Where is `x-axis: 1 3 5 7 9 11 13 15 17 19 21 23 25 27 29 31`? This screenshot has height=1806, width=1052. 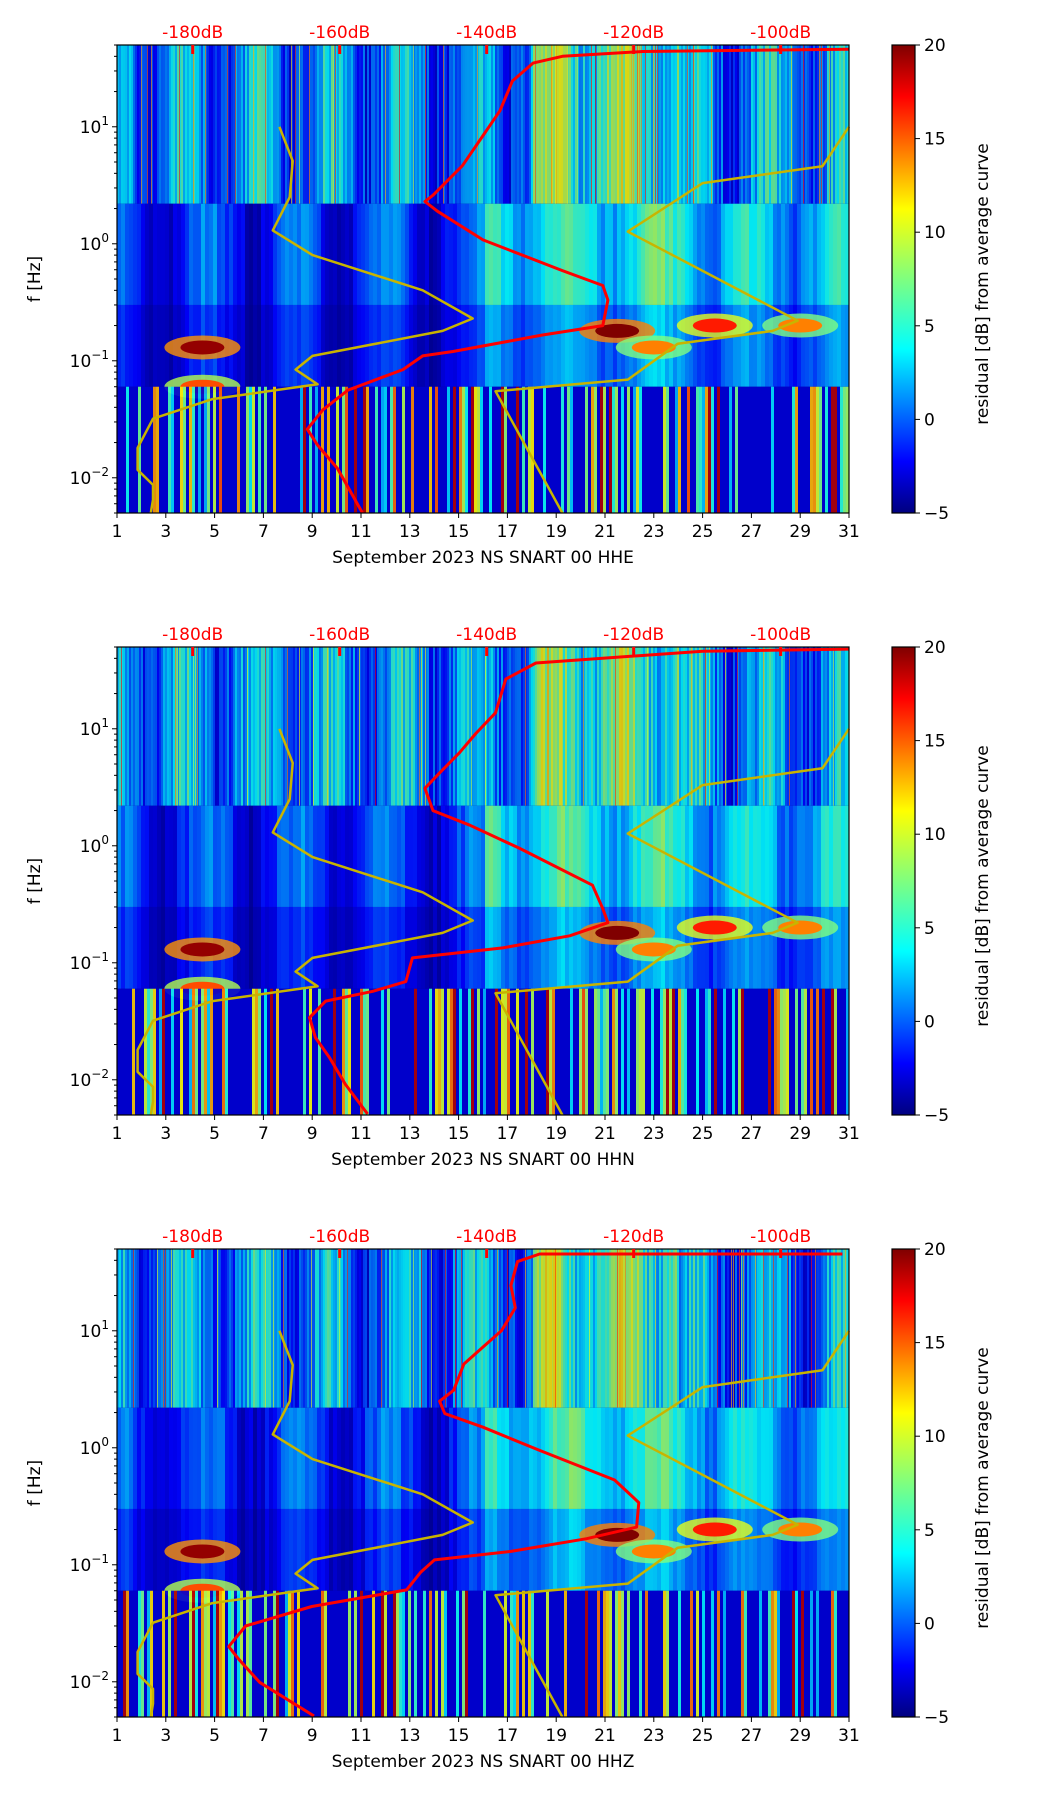 x-axis: 1 3 5 7 9 11 13 15 17 19 21 23 25 27 29 31 is located at coordinates (486, 527).